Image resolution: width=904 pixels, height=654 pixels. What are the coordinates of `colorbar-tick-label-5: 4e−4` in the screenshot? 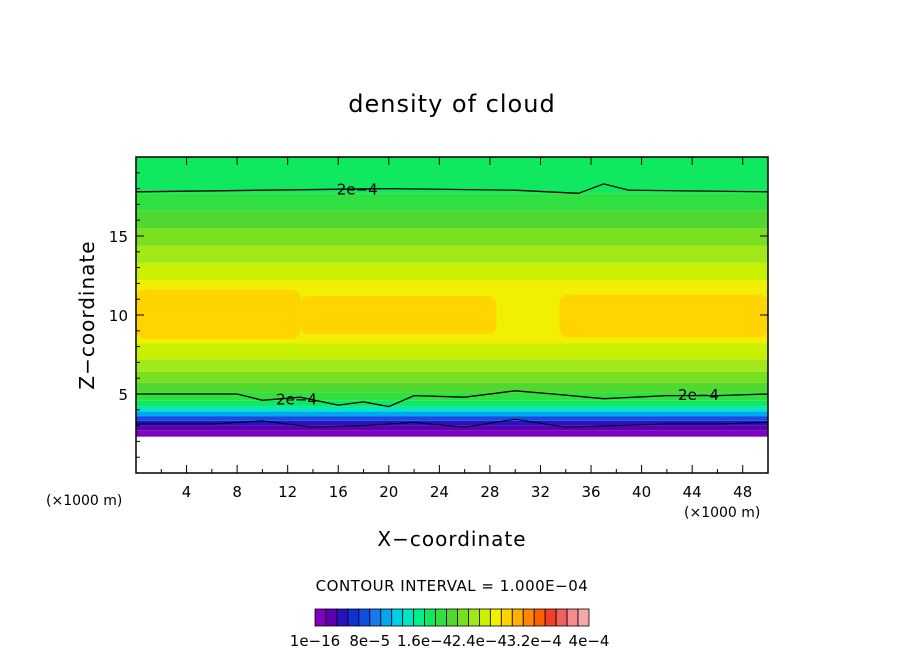 It's located at (589, 641).